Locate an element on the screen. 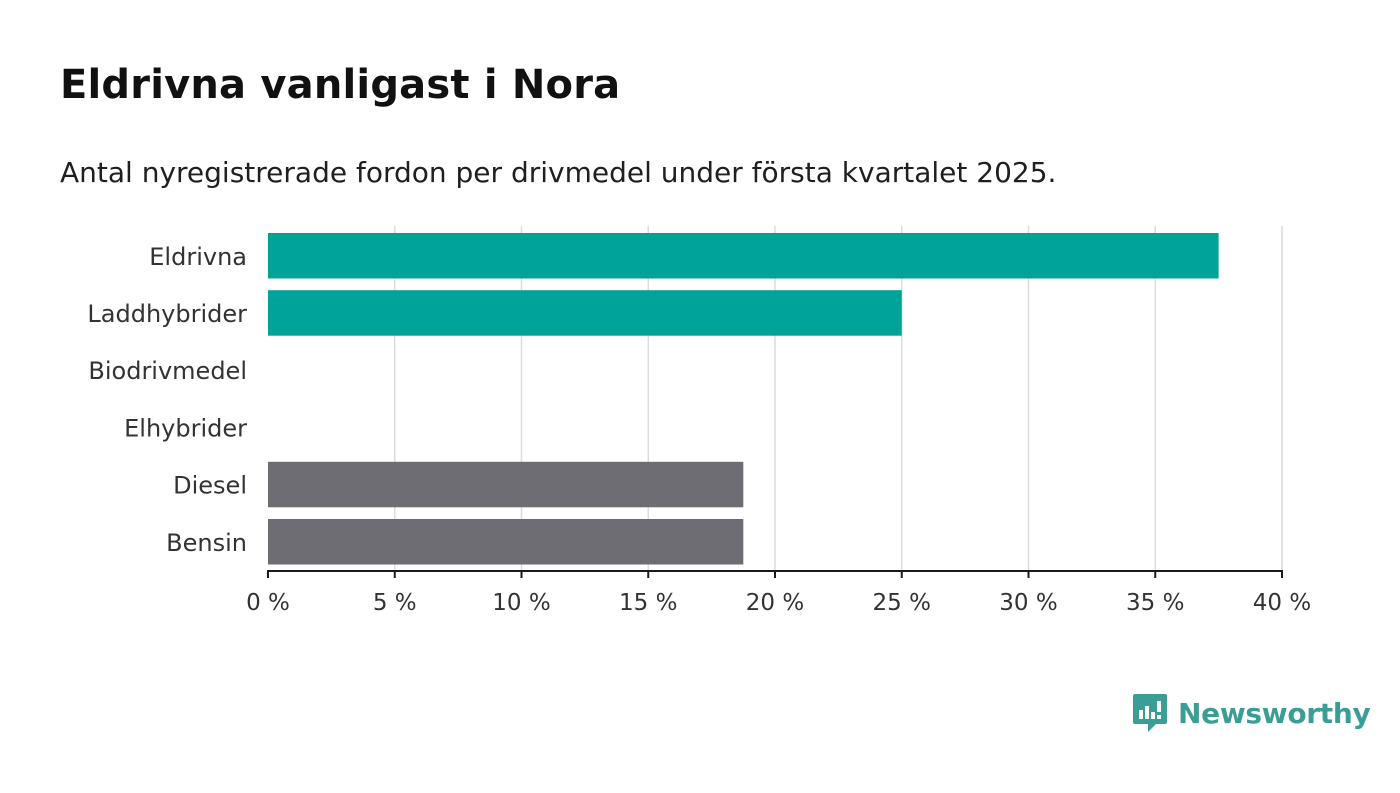 The height and width of the screenshot is (793, 1400). x-tick-label: 40 % is located at coordinates (1282, 603).